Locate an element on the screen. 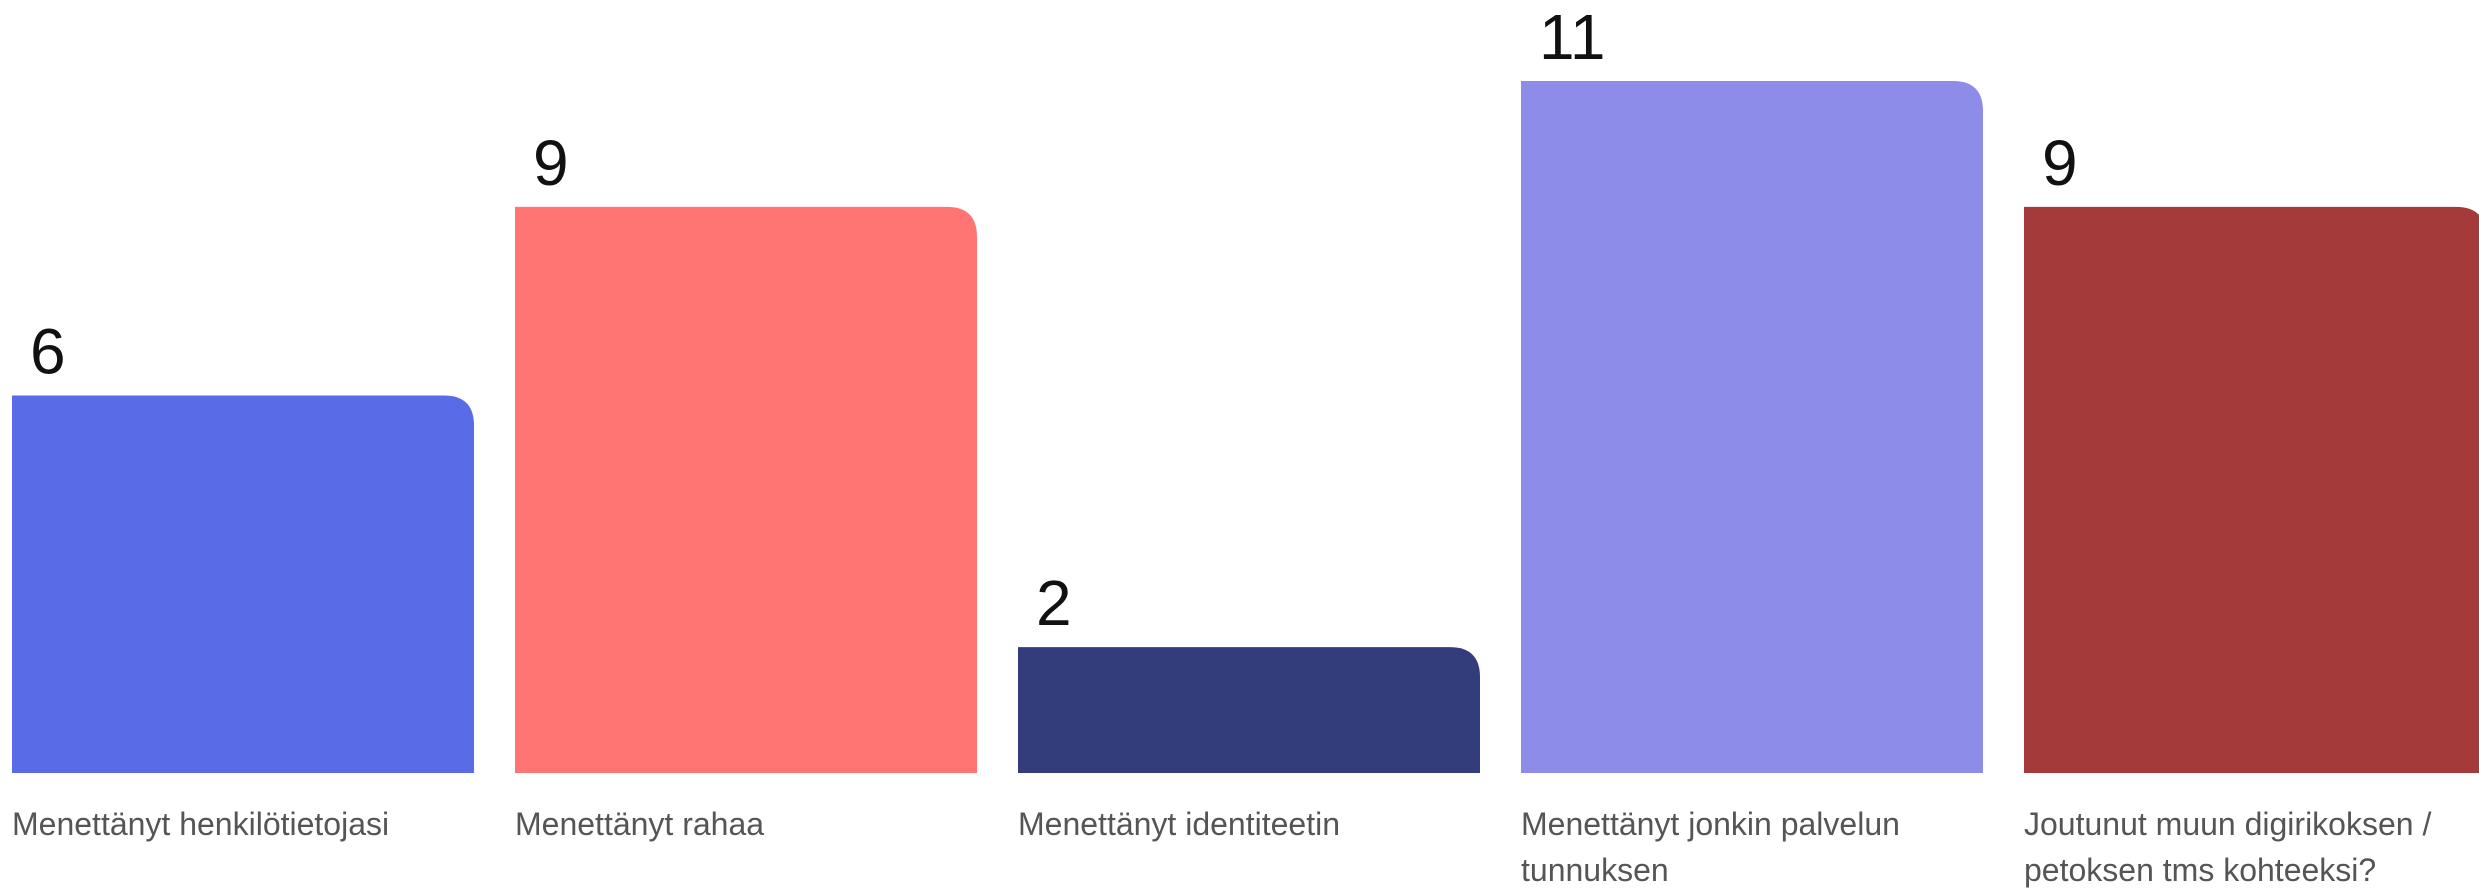 Image resolution: width=2479 pixels, height=889 pixels. category-label-3: Menettänyt identiteetin is located at coordinates (1179, 824).